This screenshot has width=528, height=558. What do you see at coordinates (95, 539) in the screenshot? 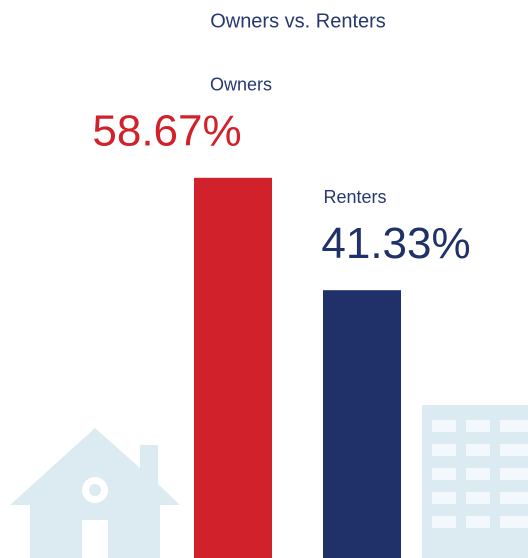
I see `house-door` at bounding box center [95, 539].